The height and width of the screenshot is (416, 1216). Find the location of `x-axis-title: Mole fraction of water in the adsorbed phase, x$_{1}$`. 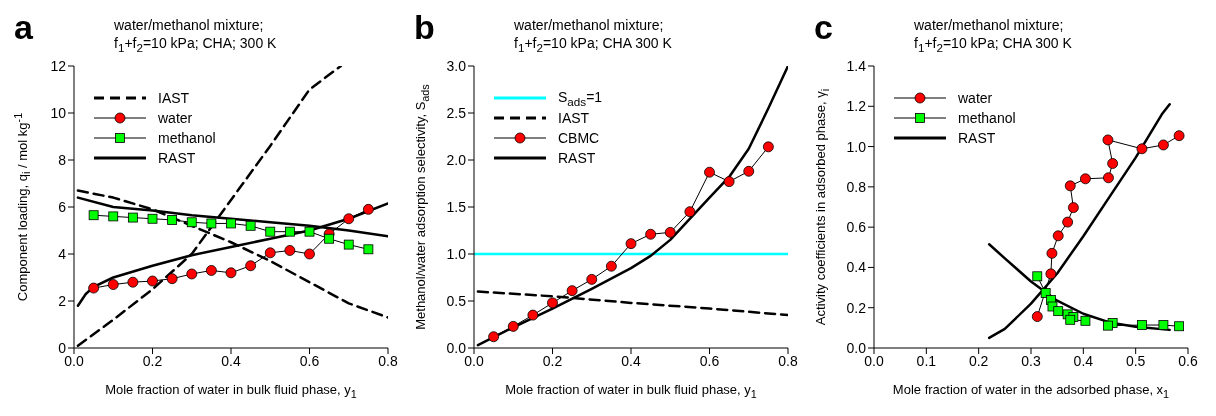

x-axis-title: Mole fraction of water in the adsorbed phase, x$_{1}$ is located at coordinates (1031, 391).